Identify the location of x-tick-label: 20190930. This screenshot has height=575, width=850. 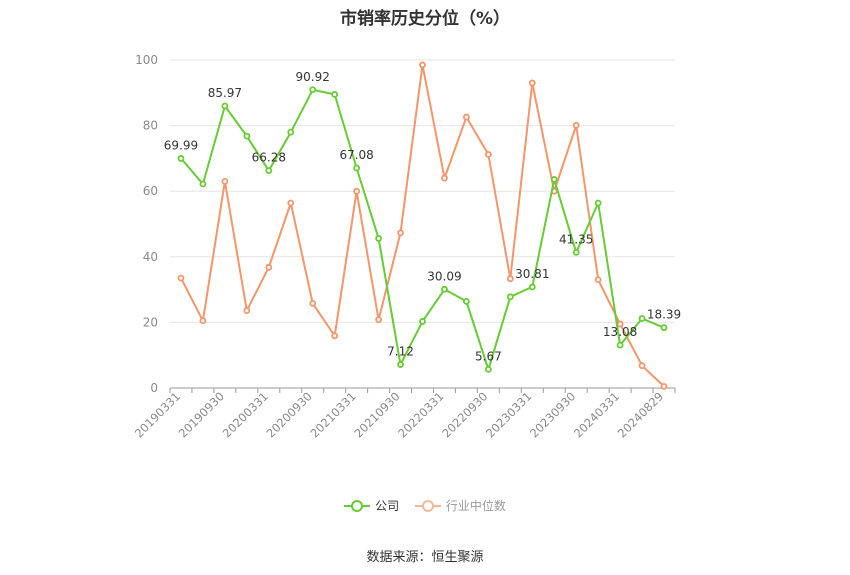
(201, 414).